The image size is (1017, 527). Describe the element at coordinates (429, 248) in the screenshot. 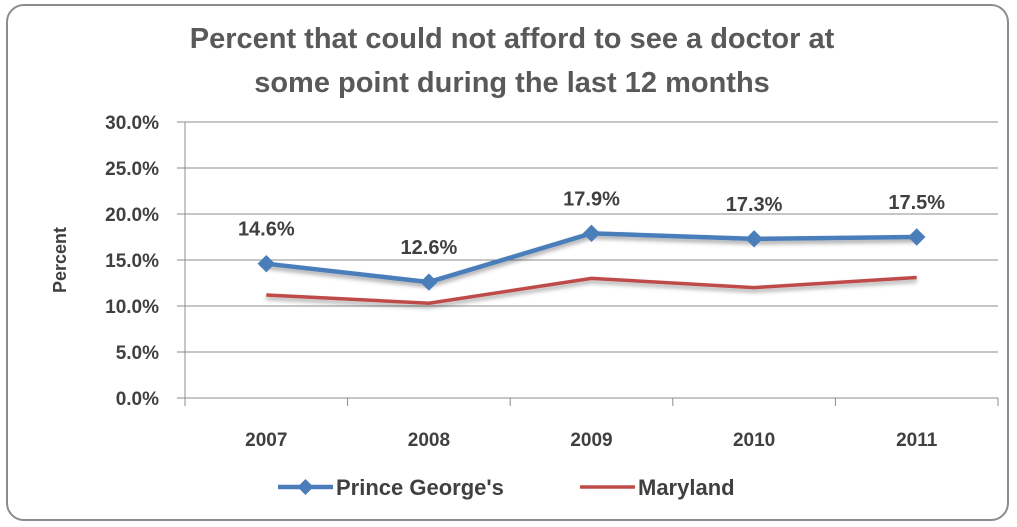

I see `data-label: 12.6%` at that location.